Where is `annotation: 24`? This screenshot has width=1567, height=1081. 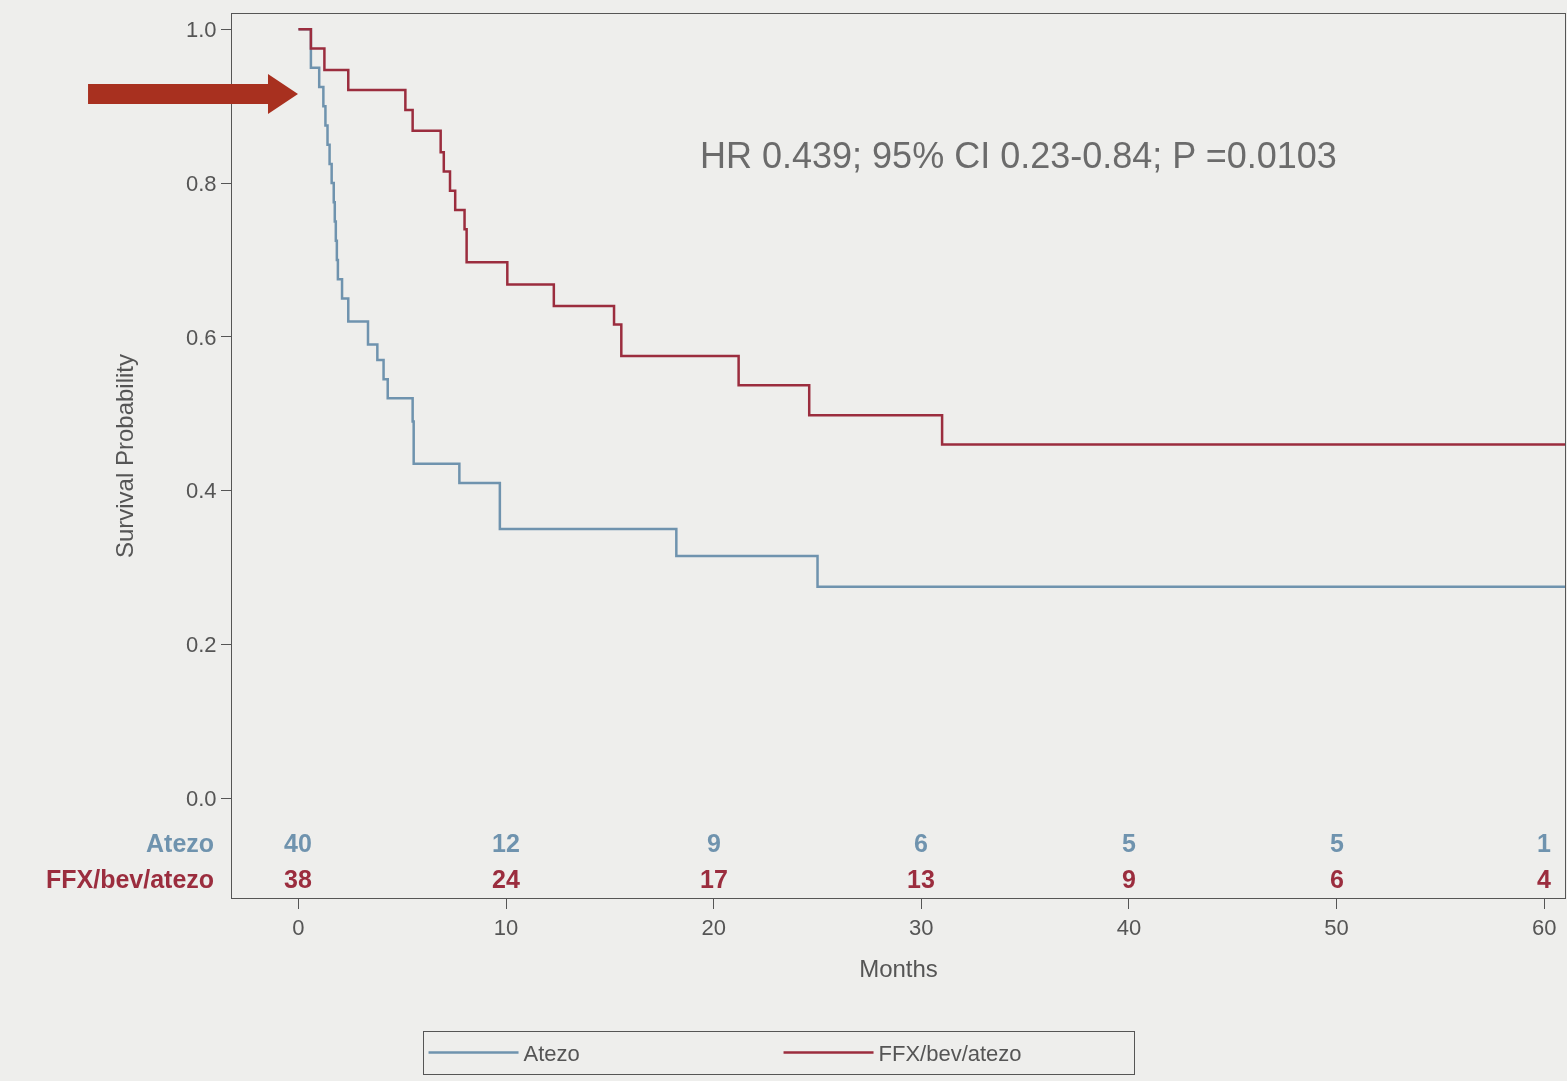
annotation: 24 is located at coordinates (506, 879).